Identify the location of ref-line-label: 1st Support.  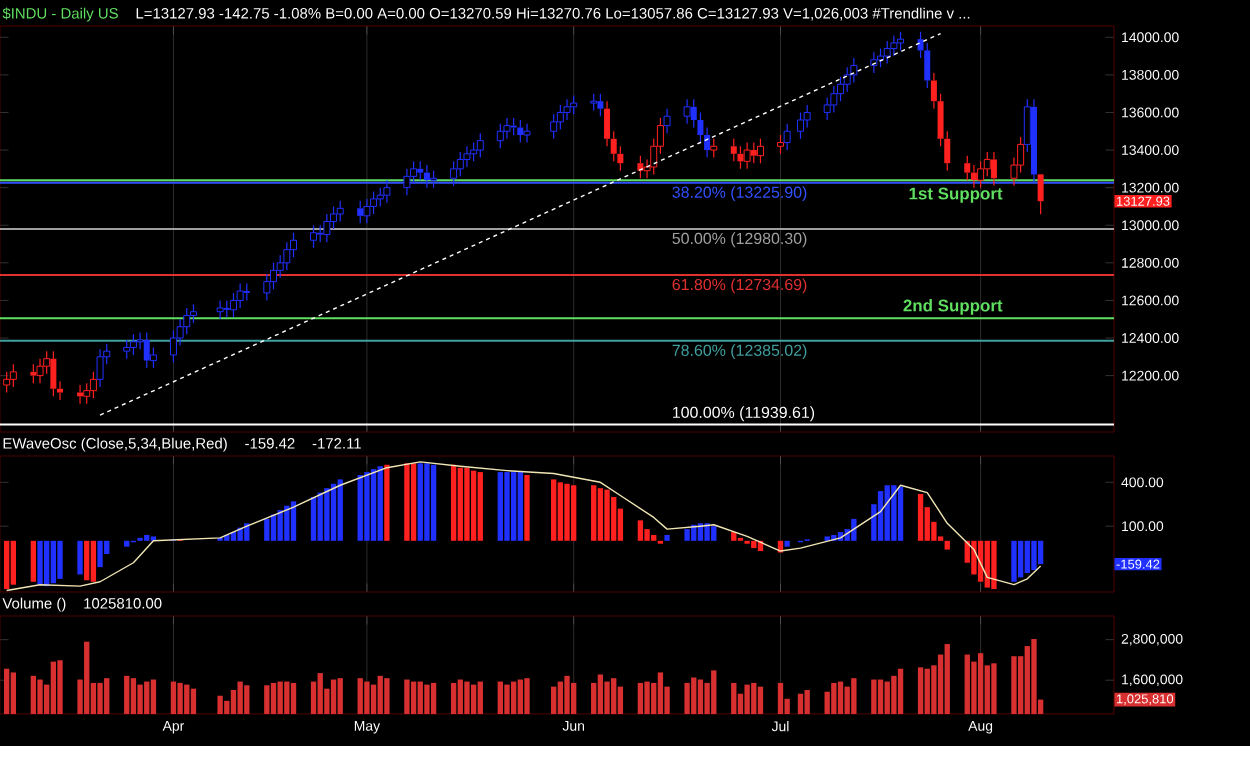
(956, 195).